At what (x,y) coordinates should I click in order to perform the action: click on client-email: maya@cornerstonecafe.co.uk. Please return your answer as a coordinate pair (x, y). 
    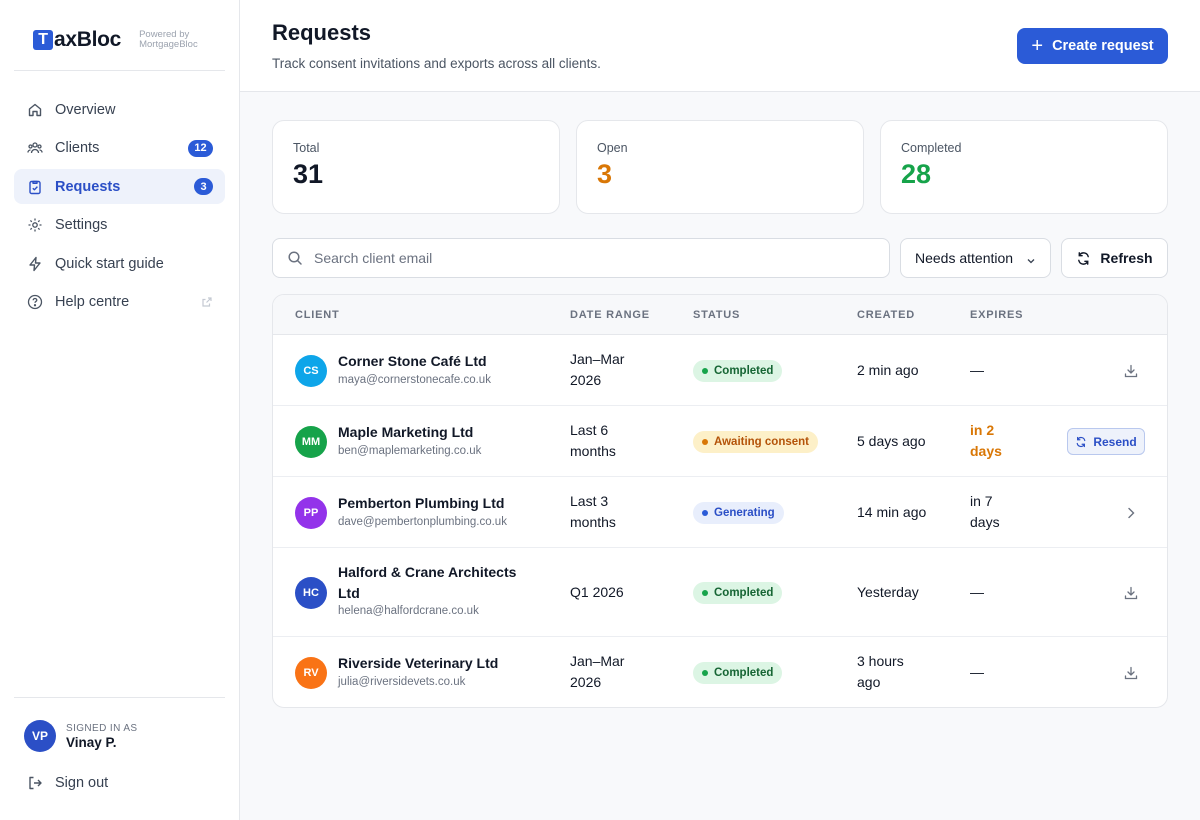
    Looking at the image, I should click on (414, 380).